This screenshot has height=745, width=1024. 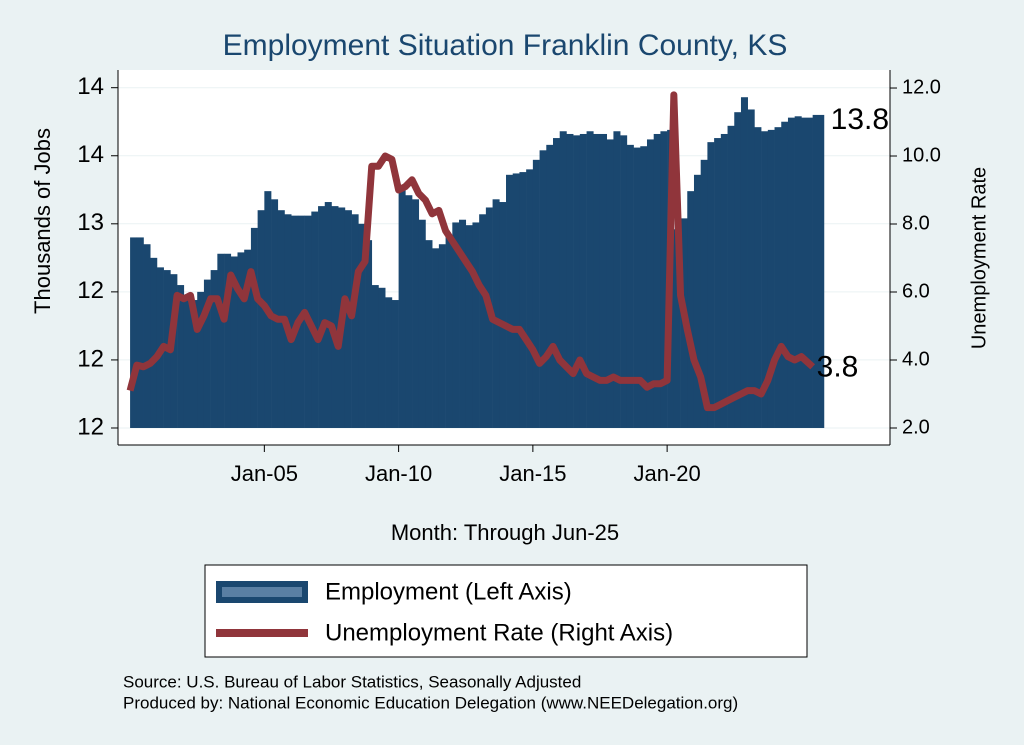 What do you see at coordinates (90, 222) in the screenshot?
I see `y-tick-label: 13` at bounding box center [90, 222].